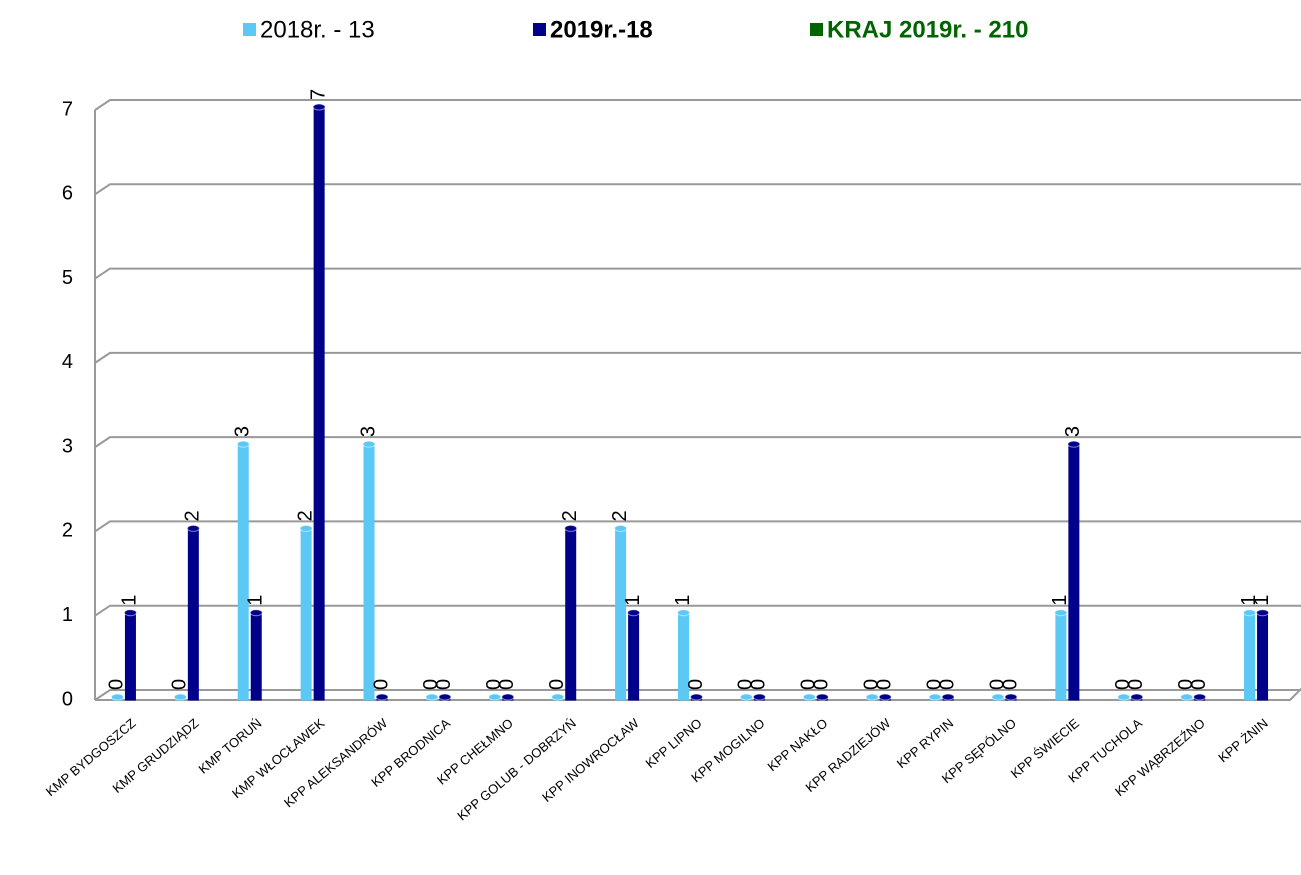  Describe the element at coordinates (67, 531) in the screenshot. I see `y-tick-label: 2` at that location.